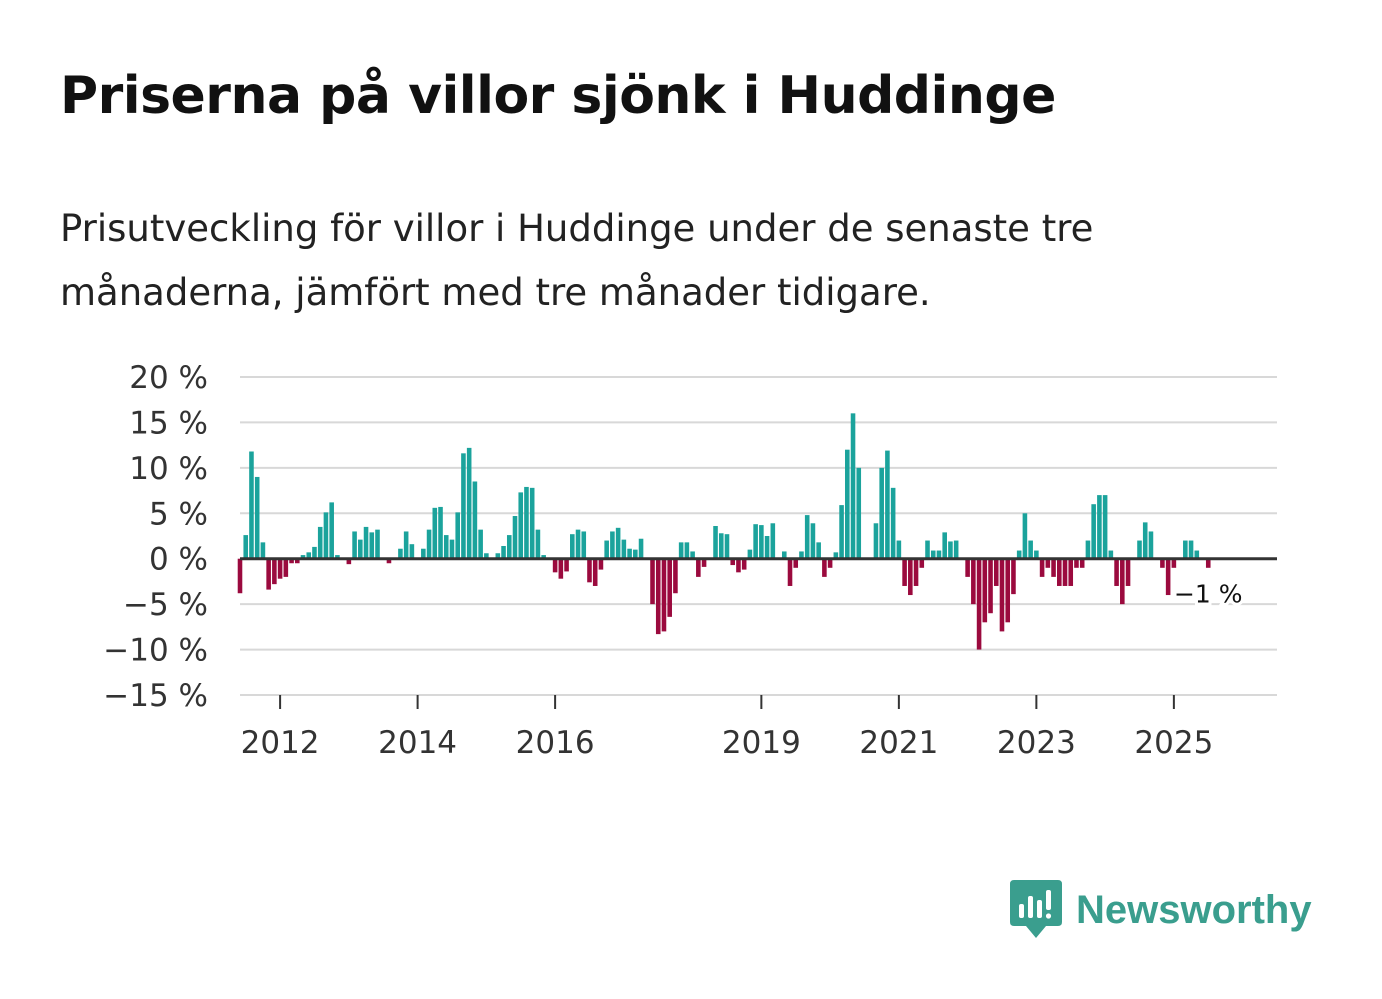 This screenshot has width=1382, height=999. Describe the element at coordinates (1036, 909) in the screenshot. I see `newsworthy-chart-icon` at that location.